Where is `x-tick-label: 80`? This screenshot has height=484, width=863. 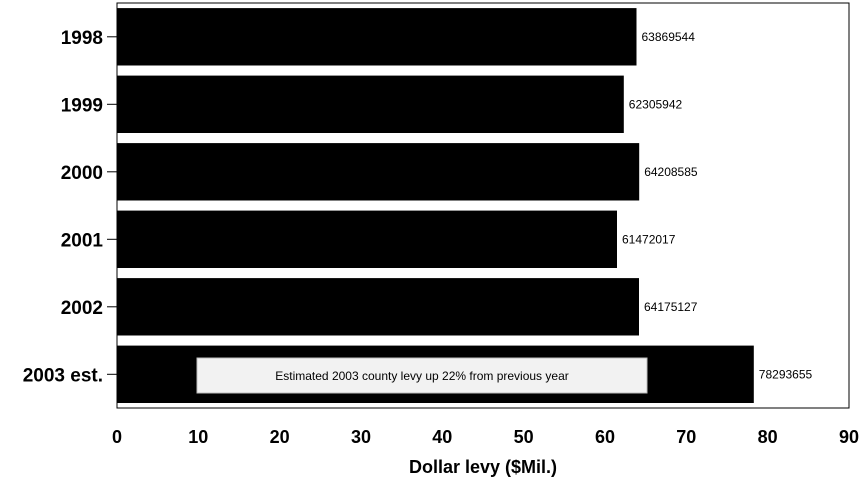 x-tick-label: 80 is located at coordinates (768, 437).